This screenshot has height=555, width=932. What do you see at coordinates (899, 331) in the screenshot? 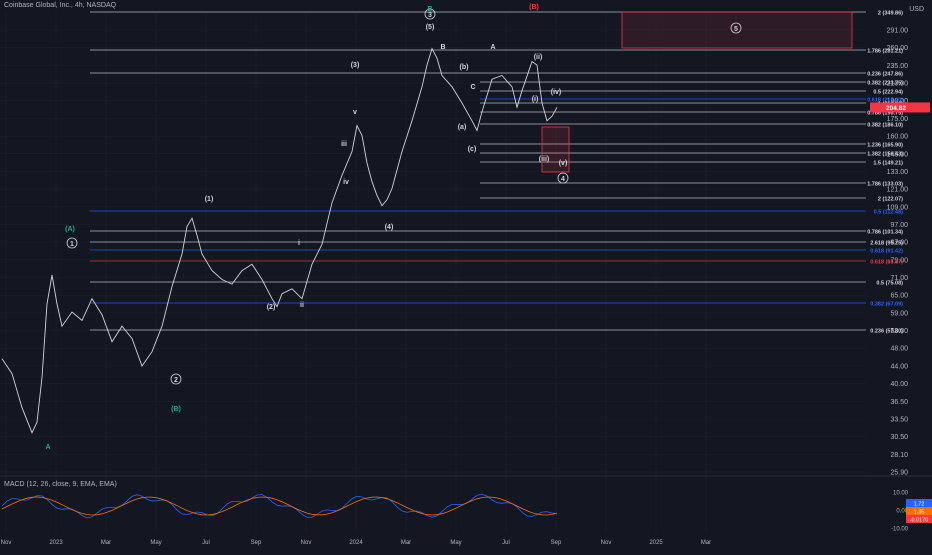
I see `y-tick-label: 53.00` at bounding box center [899, 331].